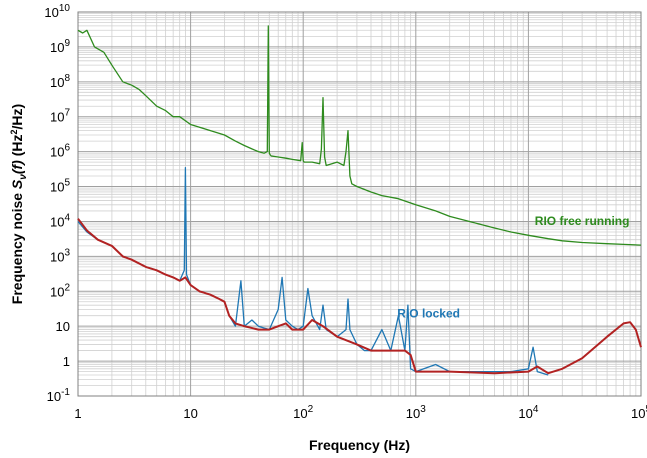 This screenshot has width=647, height=458. What do you see at coordinates (60, 186) in the screenshot?
I see `y-tick-label: 10⁵` at bounding box center [60, 186].